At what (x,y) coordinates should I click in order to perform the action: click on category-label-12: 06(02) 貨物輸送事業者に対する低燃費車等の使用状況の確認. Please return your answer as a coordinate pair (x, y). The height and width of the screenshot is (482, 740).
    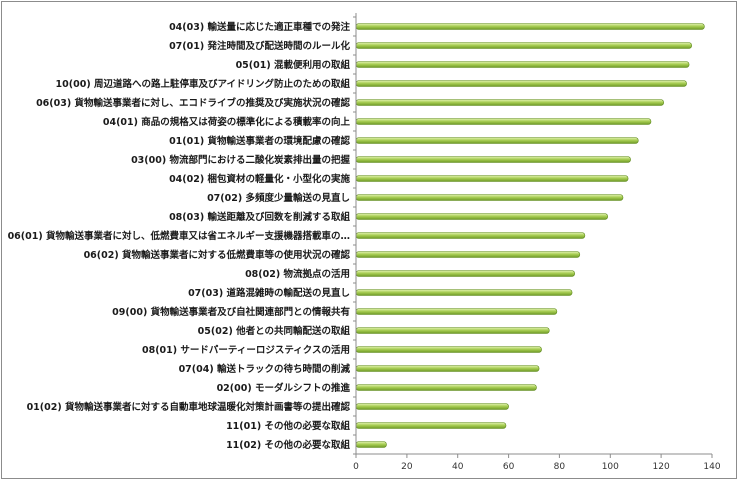
    Looking at the image, I should click on (217, 255).